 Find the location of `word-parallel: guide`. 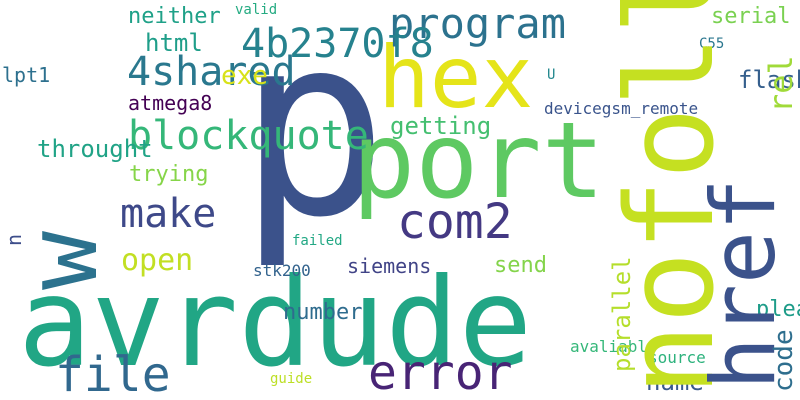

word-parallel: guide is located at coordinates (291, 379).